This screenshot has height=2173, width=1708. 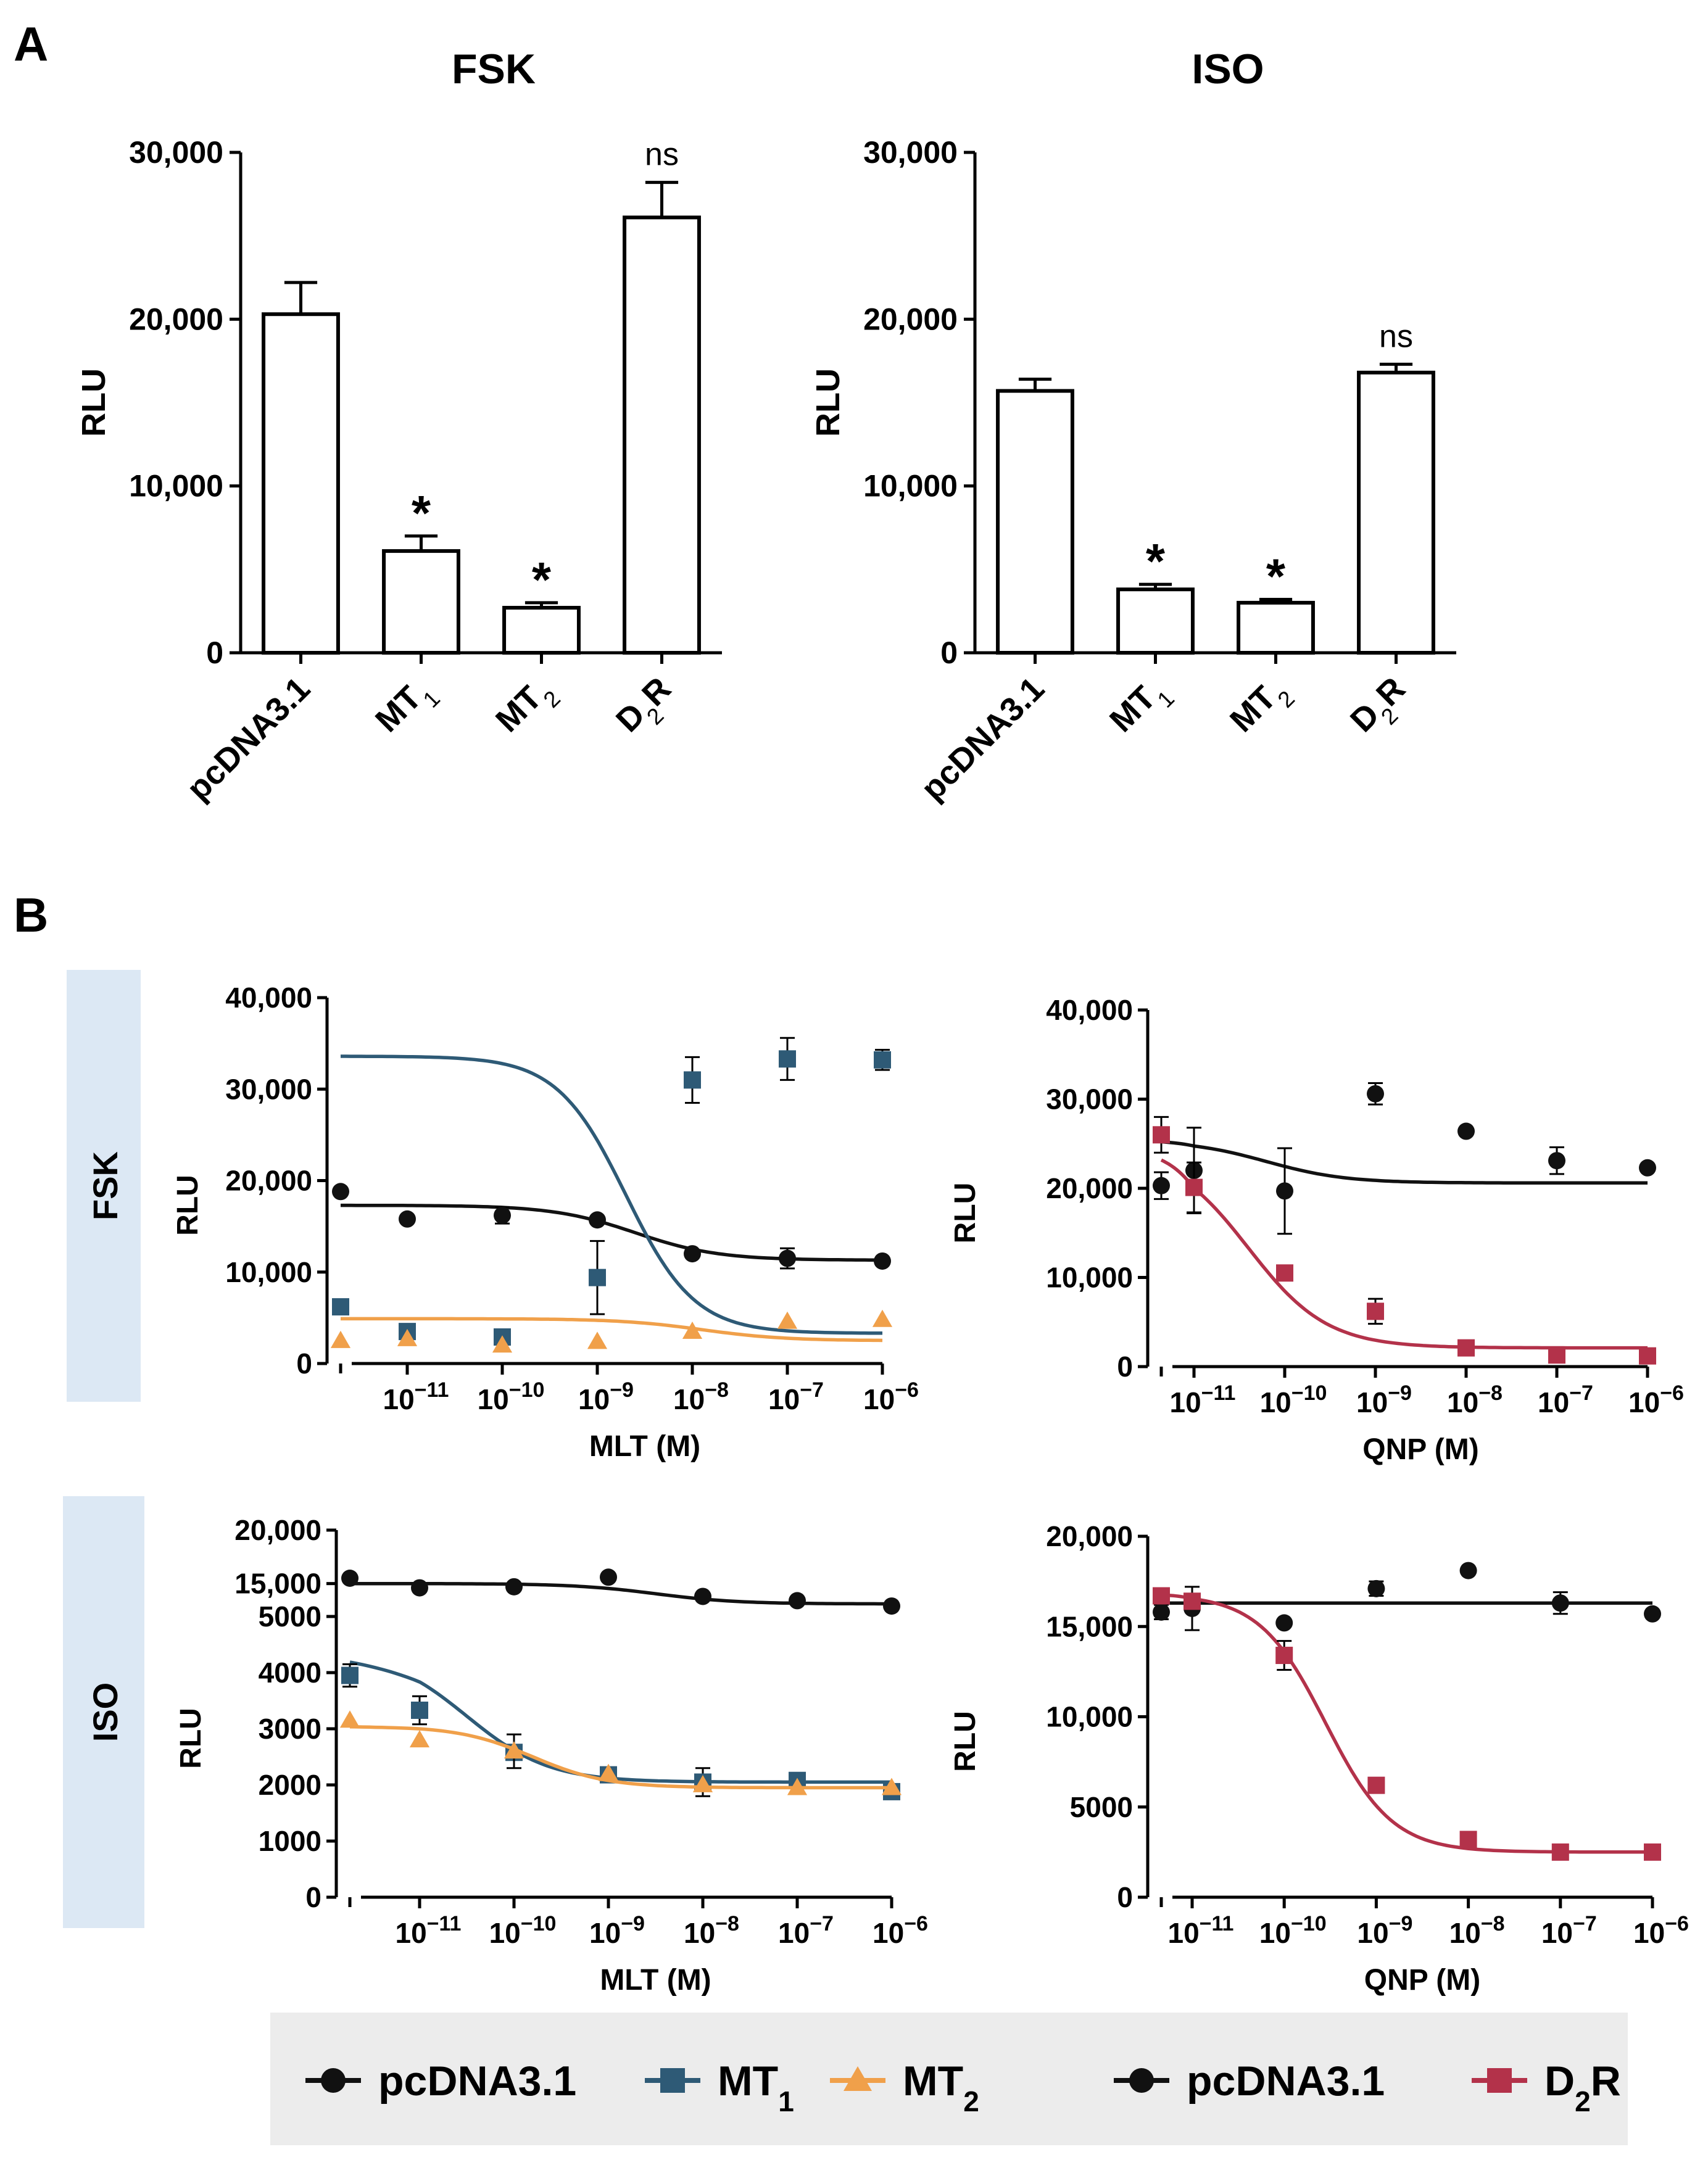 What do you see at coordinates (1407, 1597) in the screenshot?
I see `series-pcdna3.1` at bounding box center [1407, 1597].